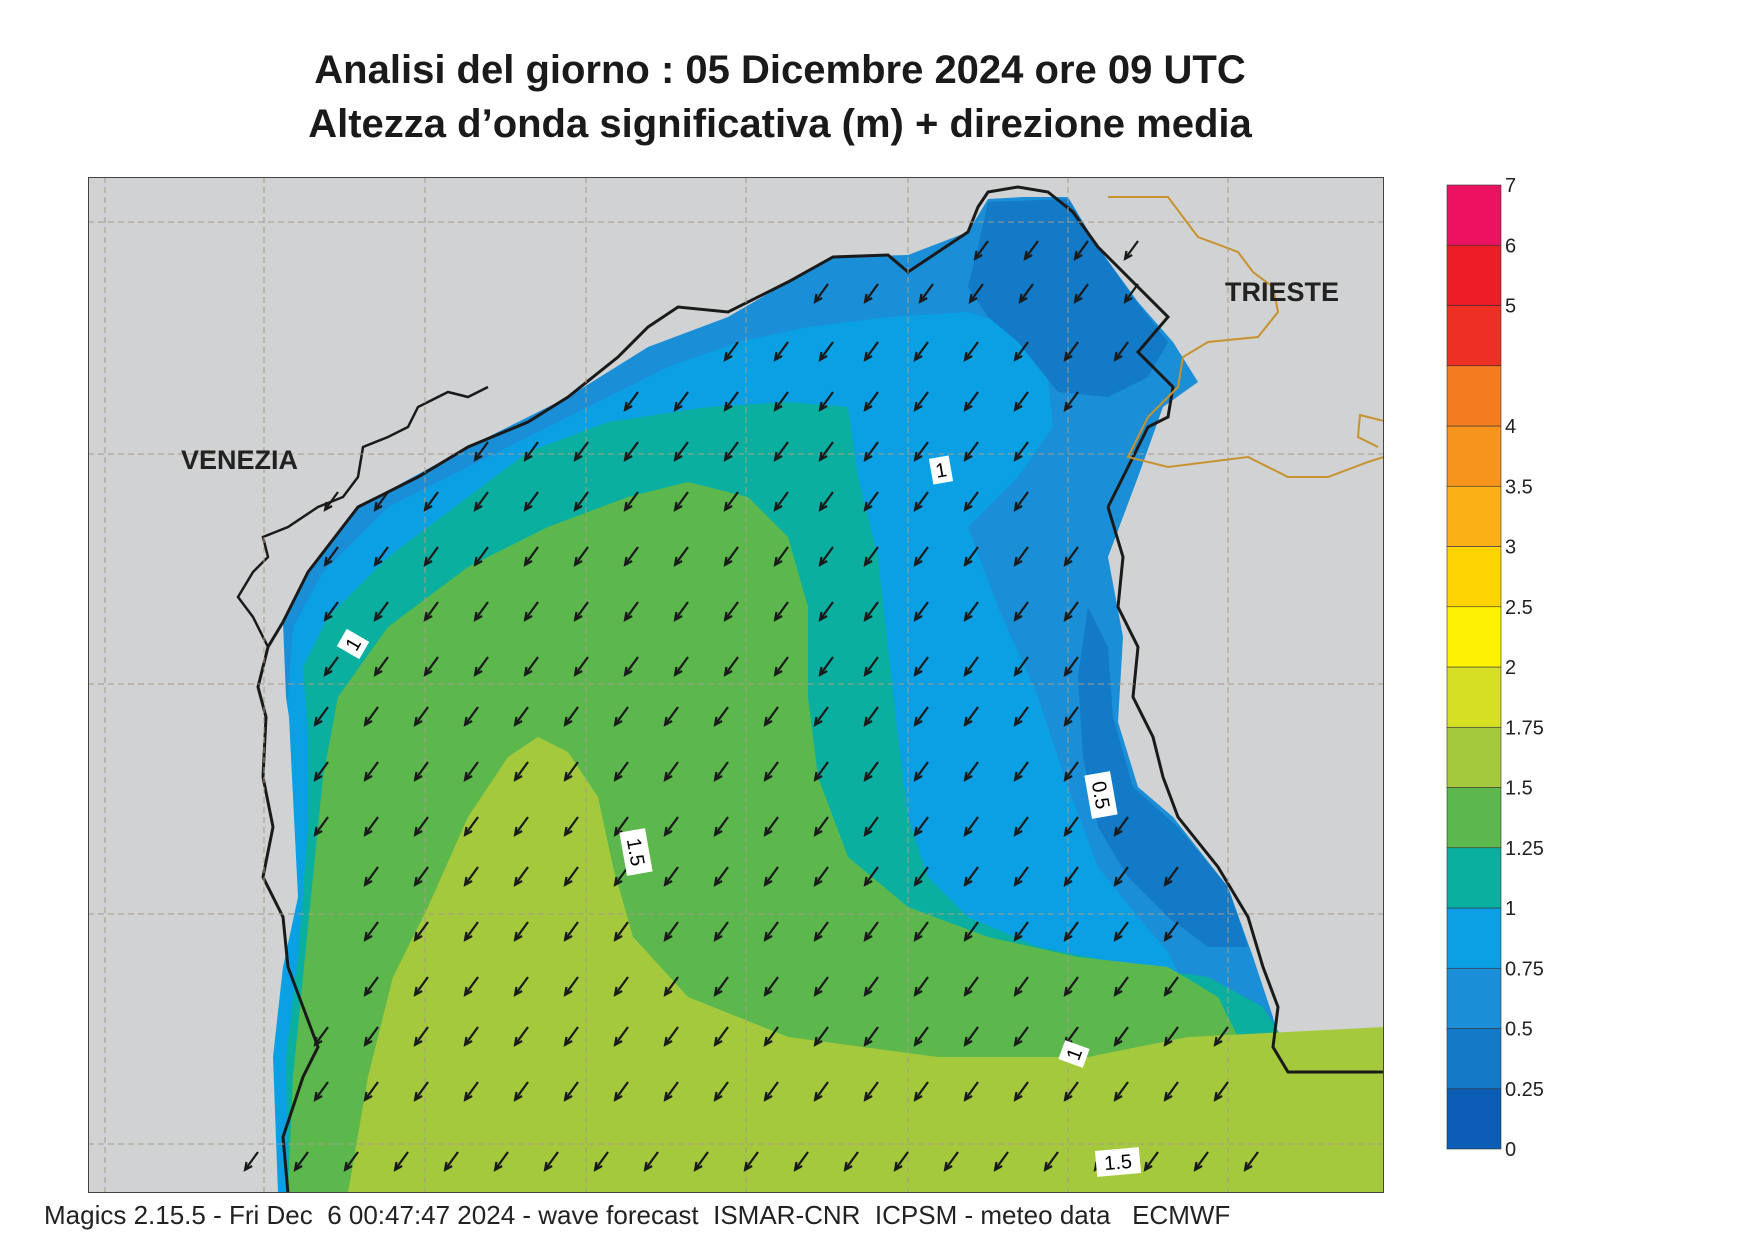  What do you see at coordinates (1510, 548) in the screenshot?
I see `legend-label: 3` at bounding box center [1510, 548].